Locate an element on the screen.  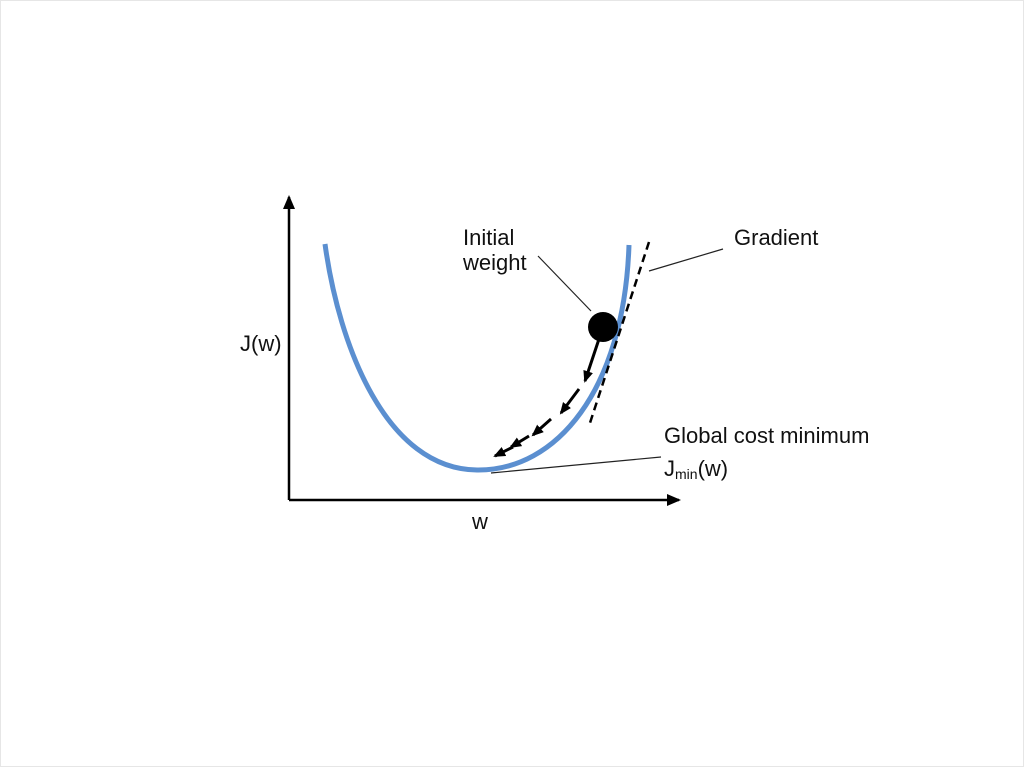
gradient-tangent-line is located at coordinates (619, 334).